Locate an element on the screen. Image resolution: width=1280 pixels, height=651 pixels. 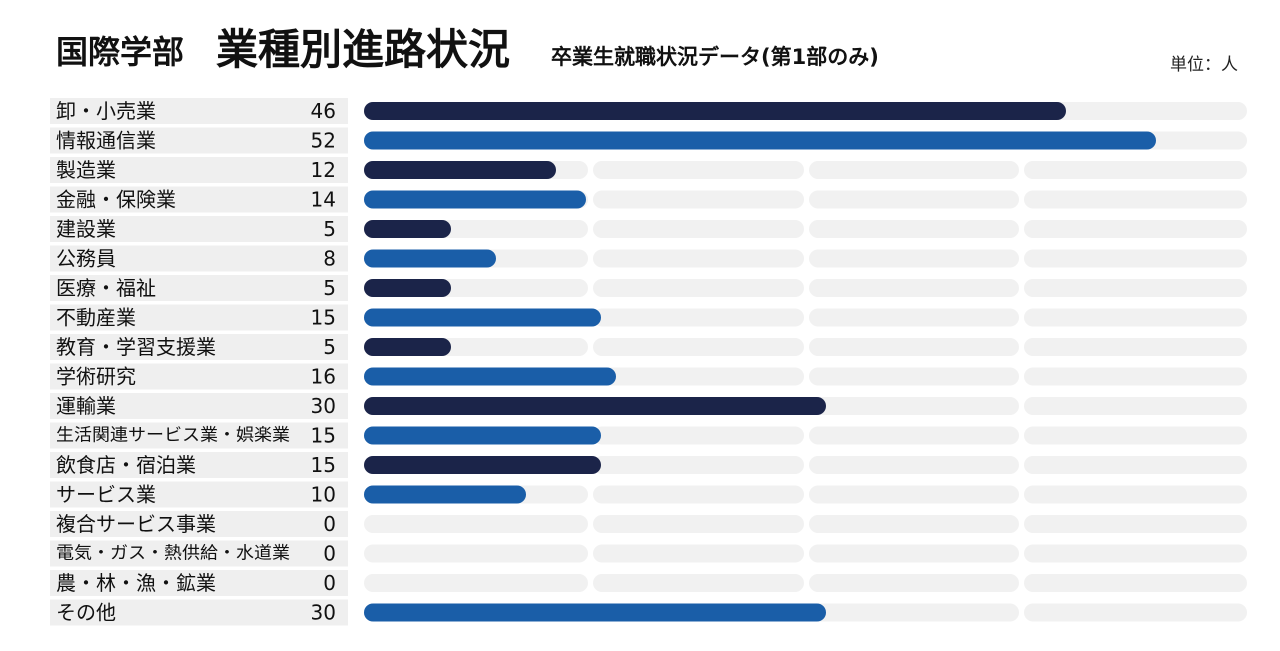
bar-row: 教育・学習支援業 5 is located at coordinates (648, 347).